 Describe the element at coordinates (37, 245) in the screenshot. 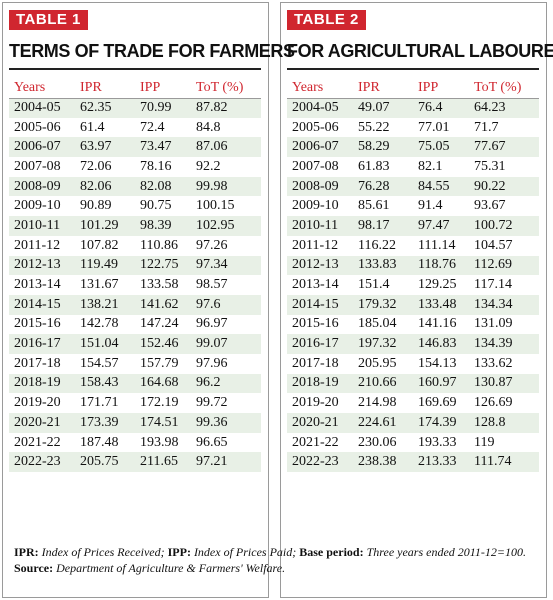

I see `table1-cell-year: 2011-12` at that location.